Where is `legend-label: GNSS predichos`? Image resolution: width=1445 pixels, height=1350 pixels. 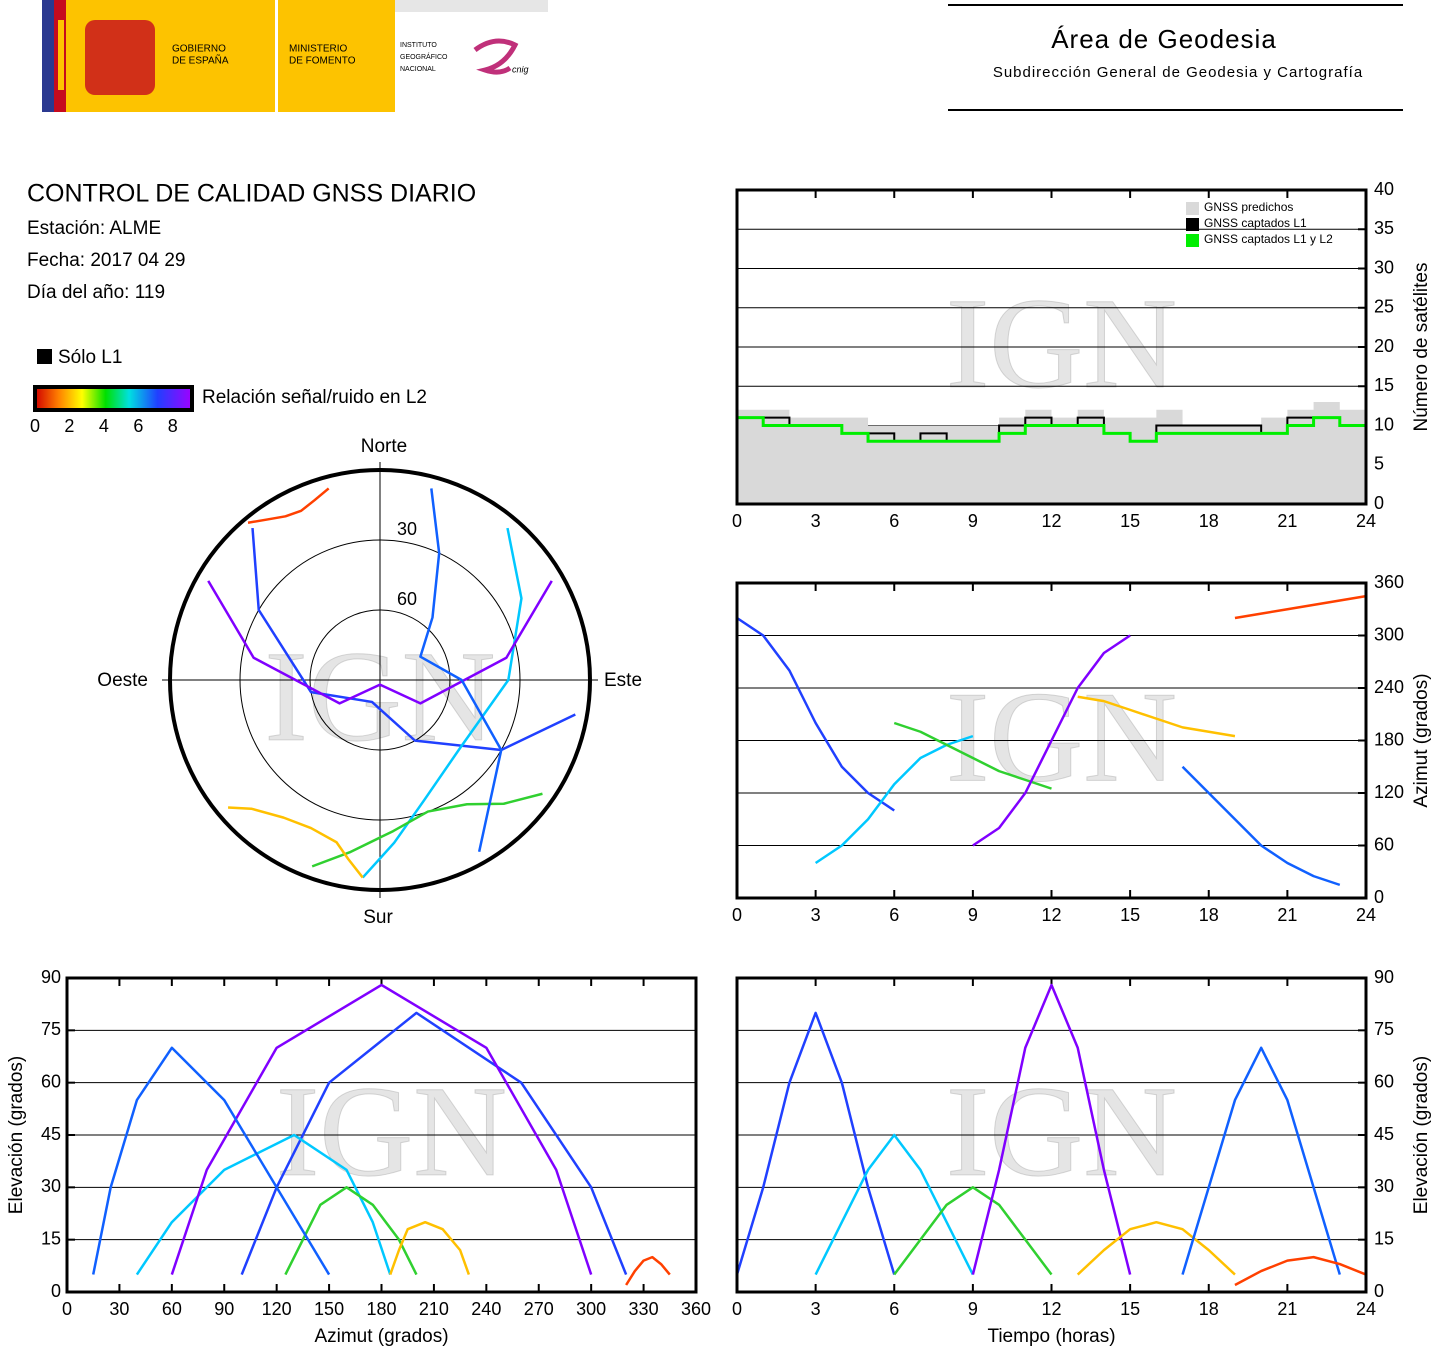
legend-label: GNSS predichos is located at coordinates (1248, 207).